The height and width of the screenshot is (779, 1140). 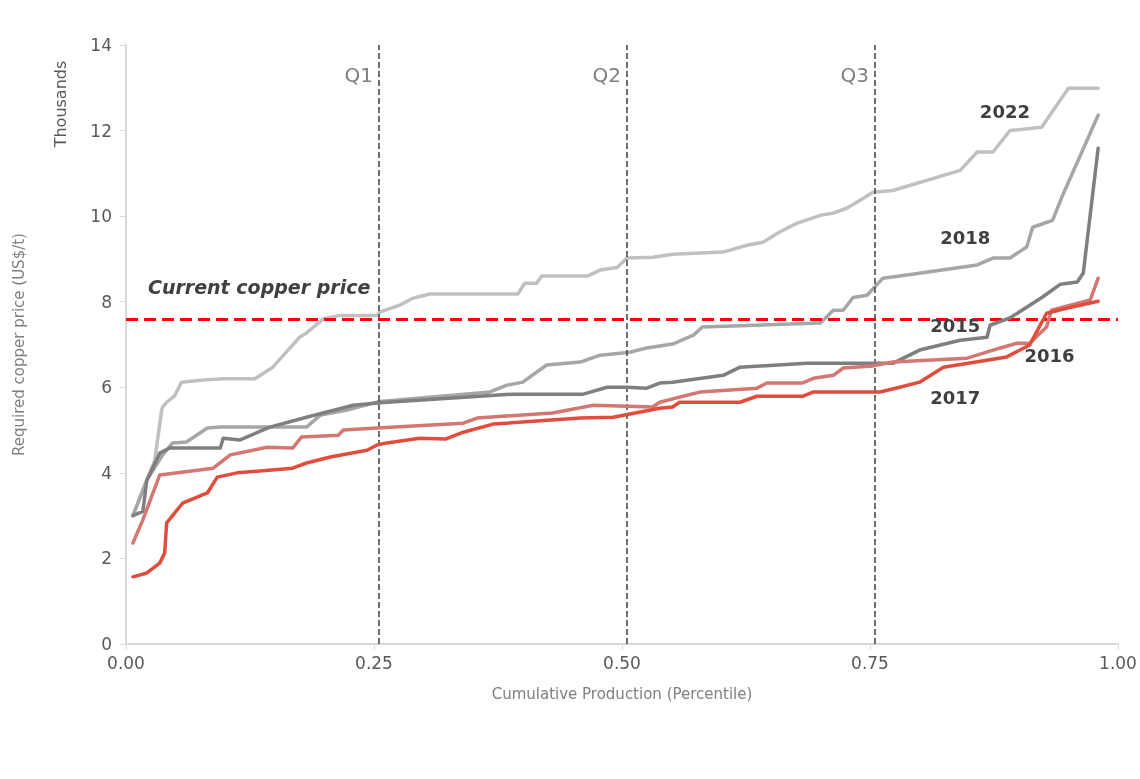 What do you see at coordinates (18, 344) in the screenshot?
I see `y-axis-title: Required copper price (US$/t)` at bounding box center [18, 344].